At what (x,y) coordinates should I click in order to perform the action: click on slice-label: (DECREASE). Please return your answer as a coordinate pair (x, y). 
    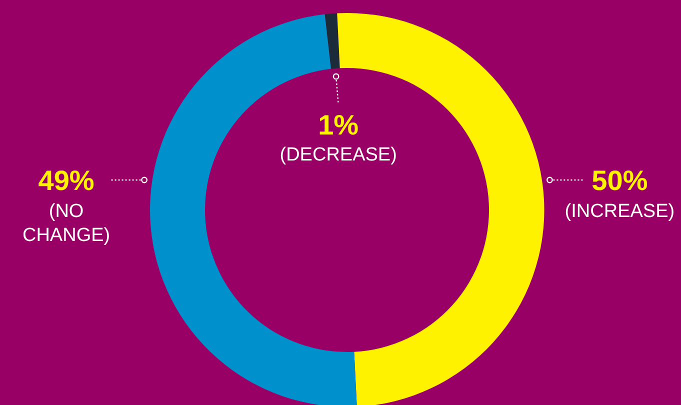
    Looking at the image, I should click on (338, 155).